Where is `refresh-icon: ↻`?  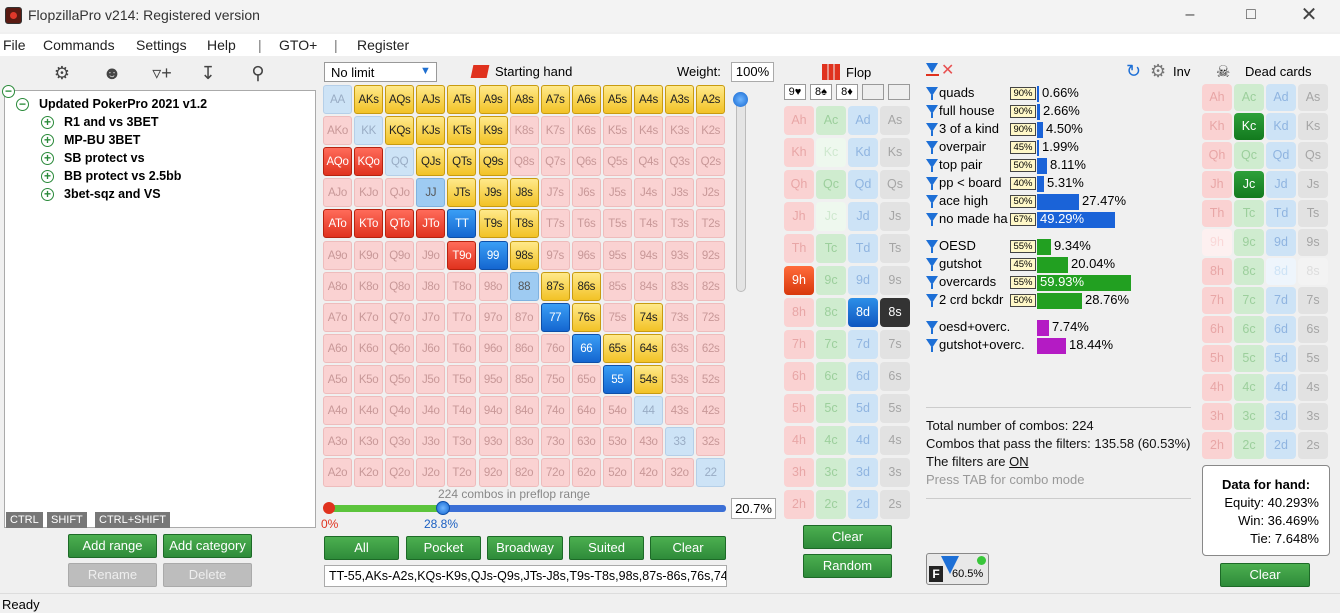 refresh-icon: ↻ is located at coordinates (1134, 71).